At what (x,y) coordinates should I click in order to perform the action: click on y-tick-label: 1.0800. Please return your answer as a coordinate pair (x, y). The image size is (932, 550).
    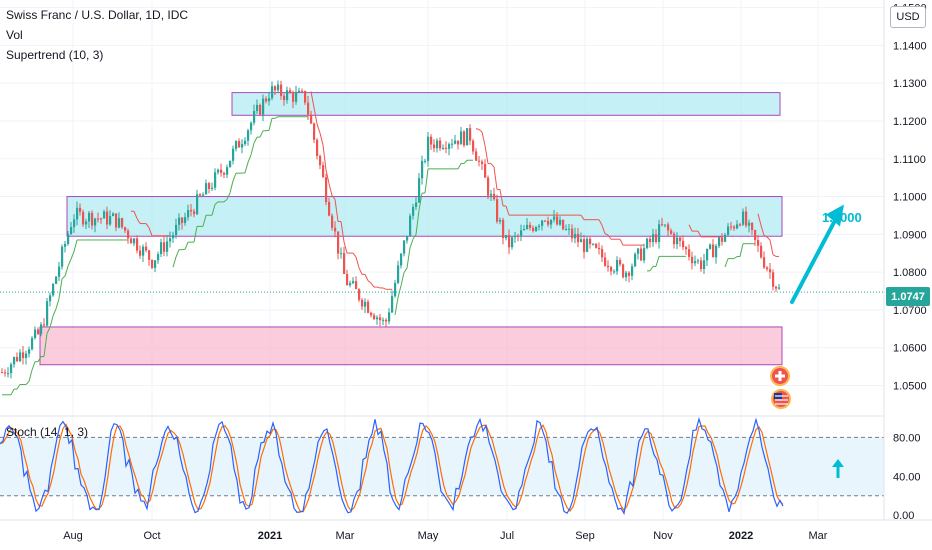
    Looking at the image, I should click on (910, 273).